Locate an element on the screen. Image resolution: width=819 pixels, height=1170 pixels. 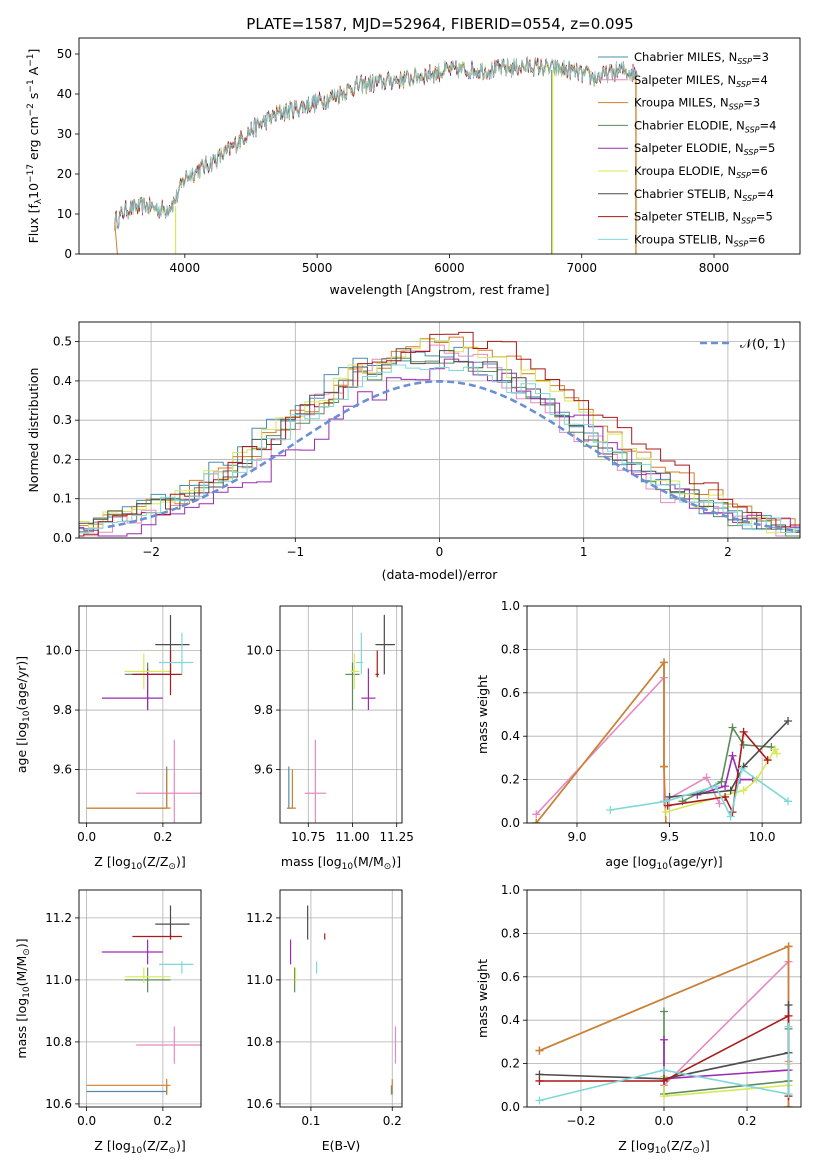
x-axis-label: mass [log10(M/M⊙)] is located at coordinates (341, 863).